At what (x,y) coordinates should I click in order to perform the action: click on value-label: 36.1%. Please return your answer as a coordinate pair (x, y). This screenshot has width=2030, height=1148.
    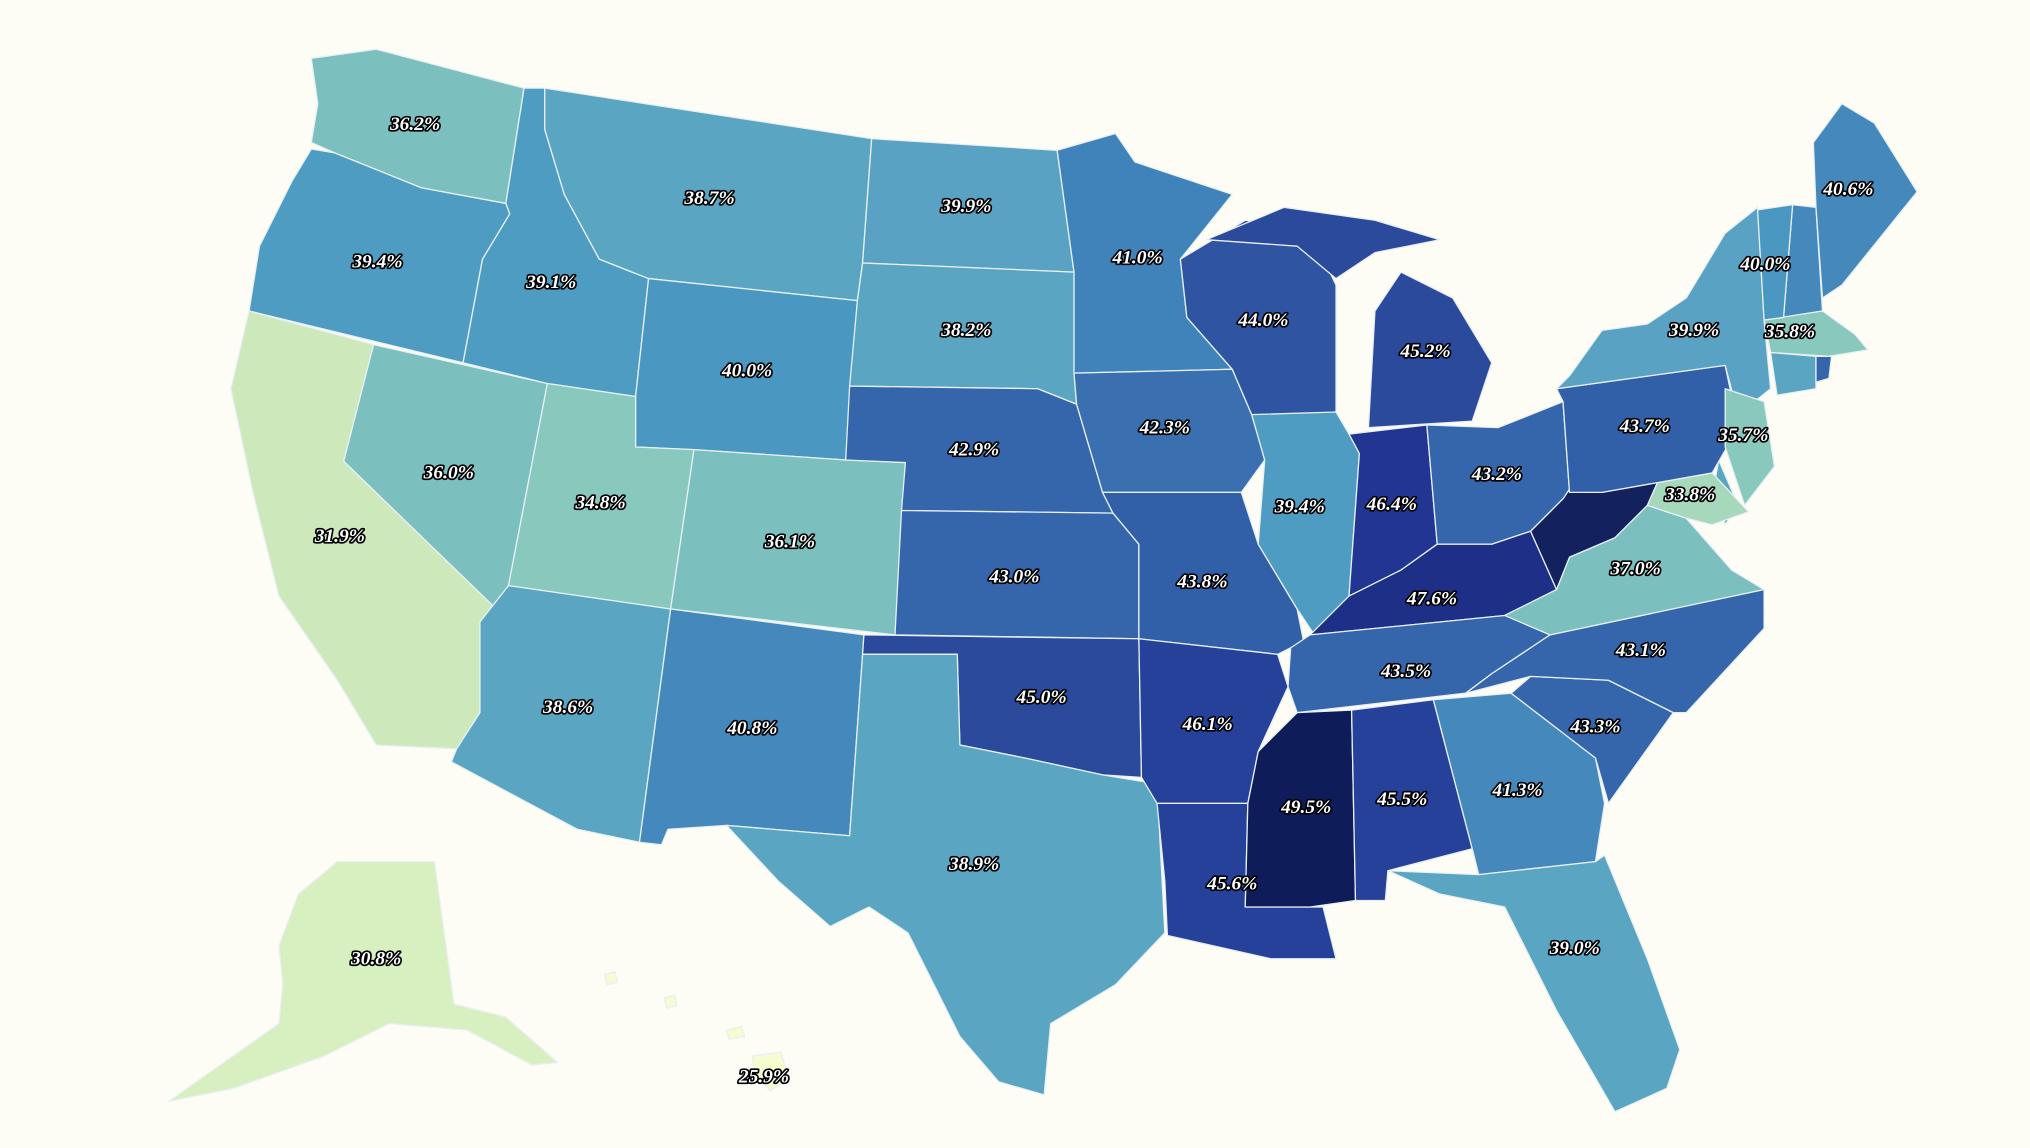
    Looking at the image, I should click on (789, 541).